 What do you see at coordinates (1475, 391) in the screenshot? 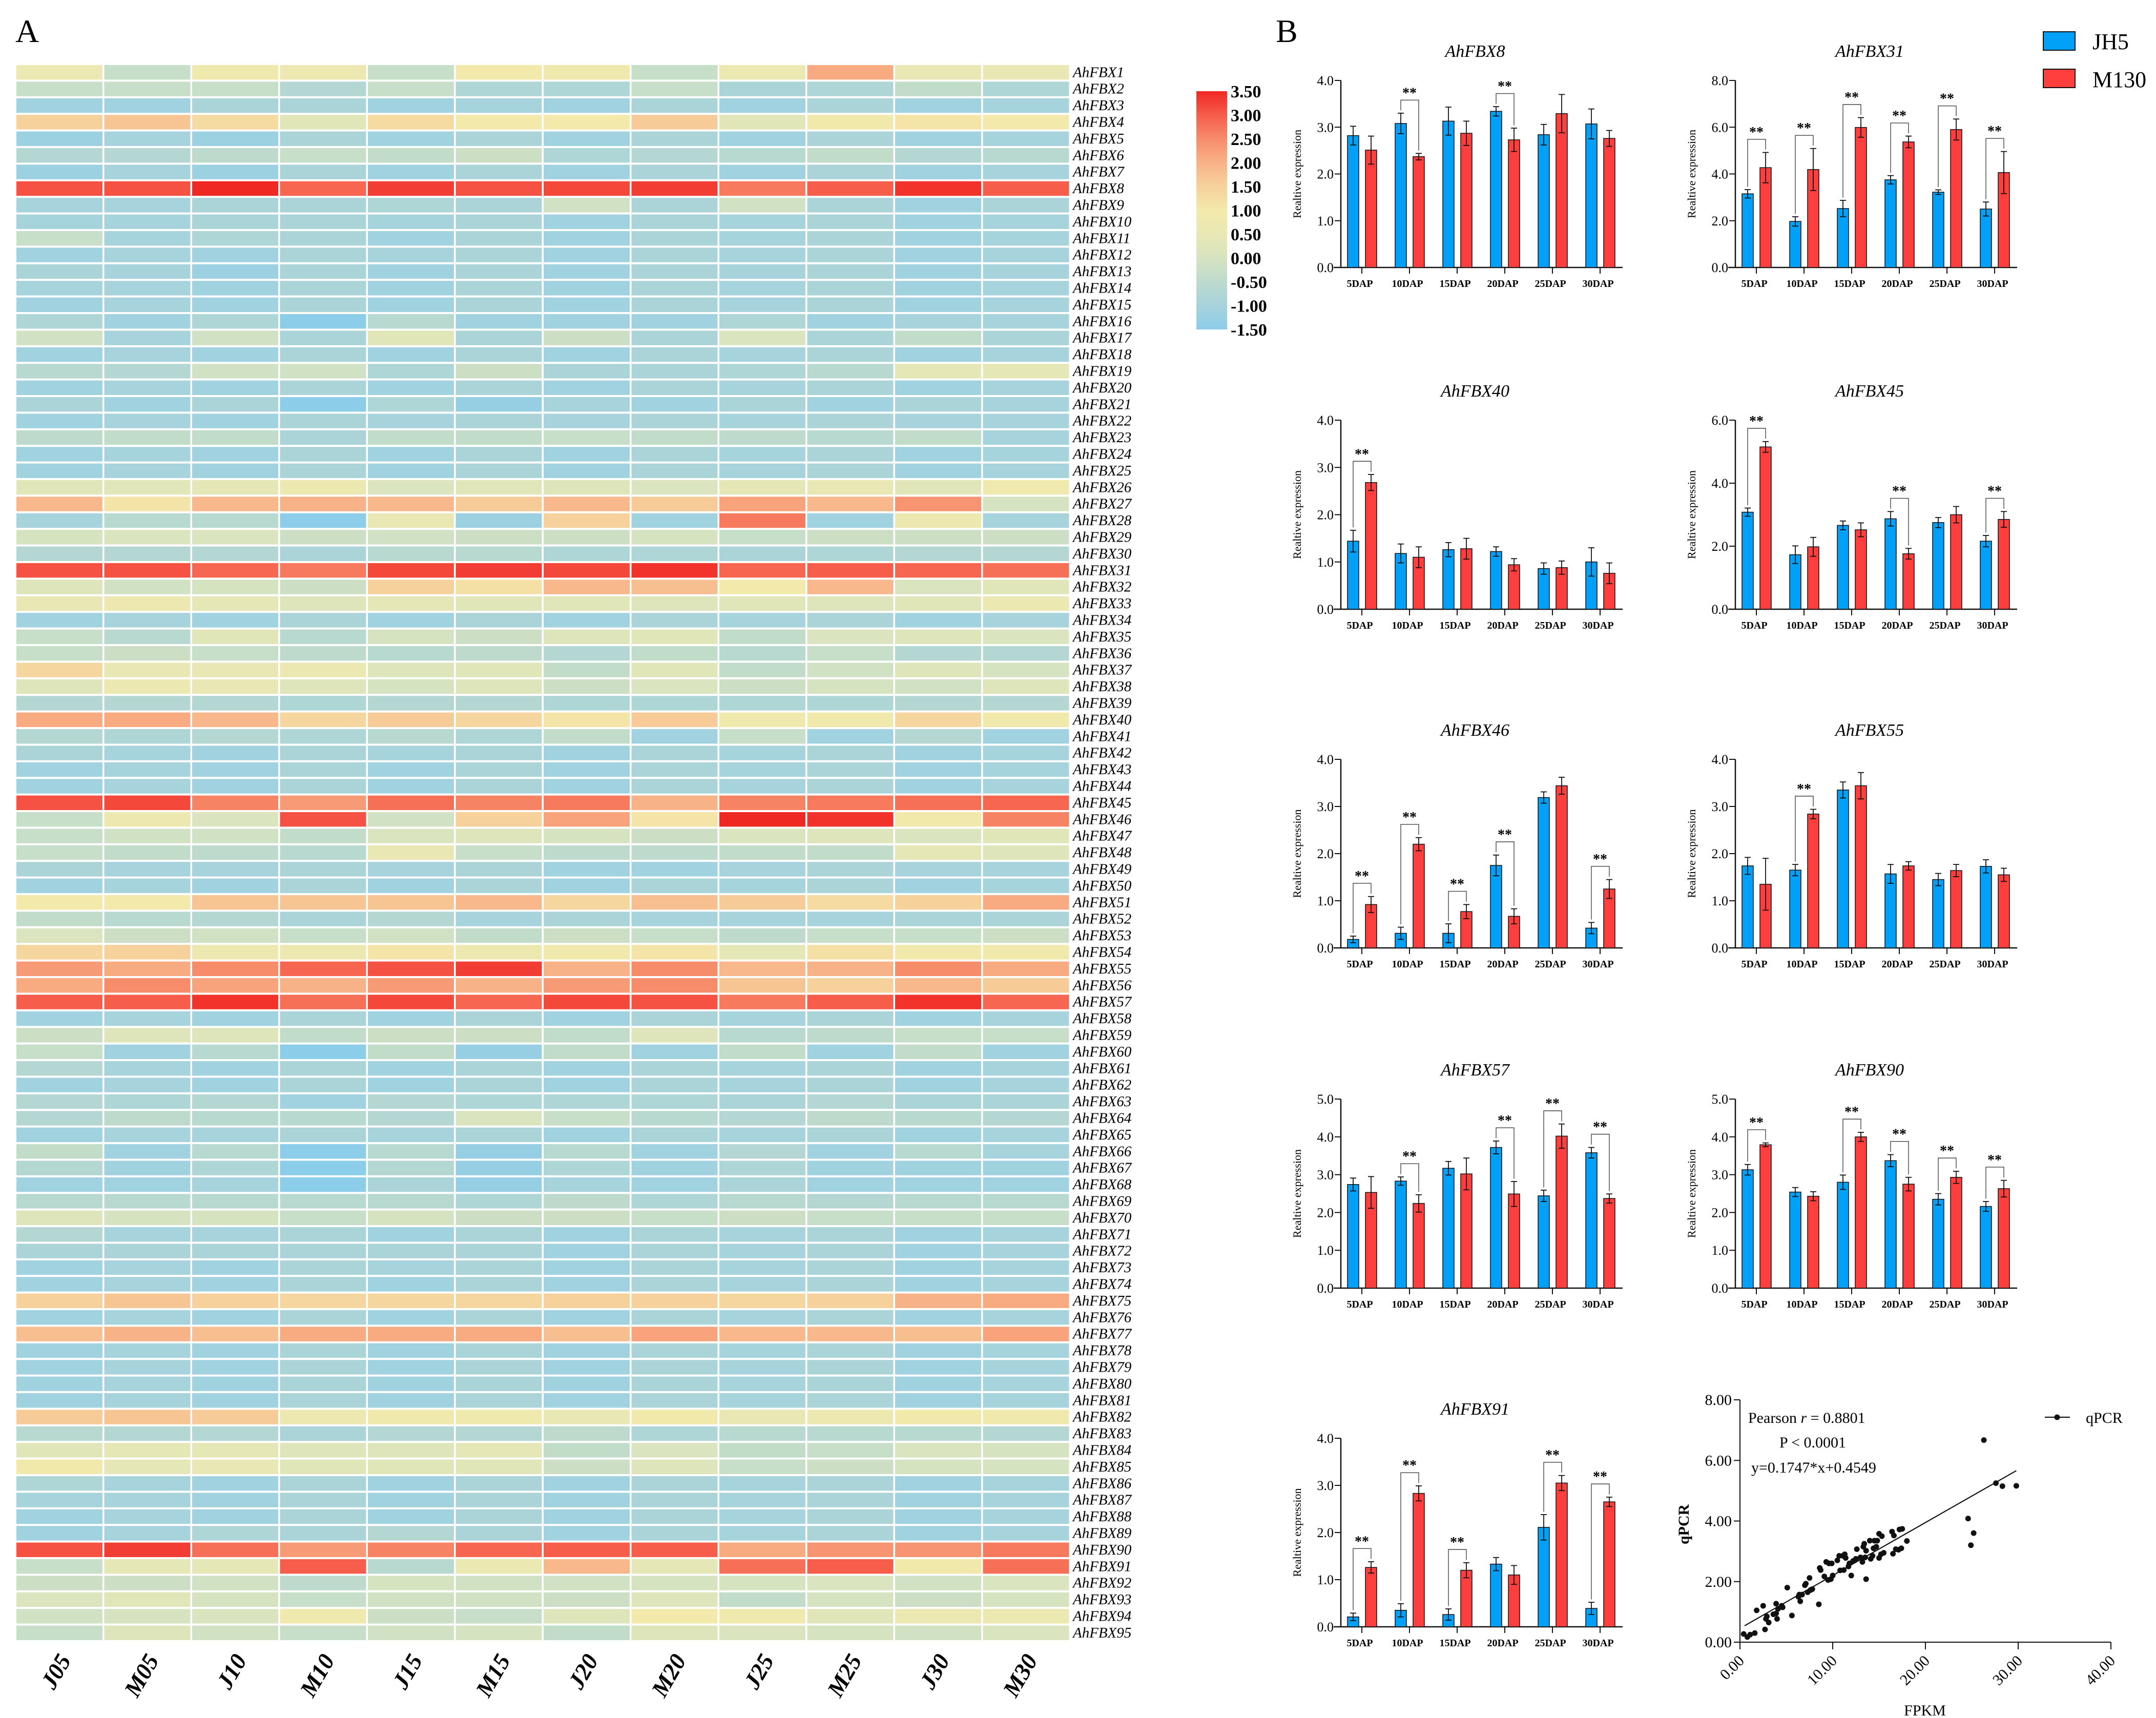
I see `chart-title: AhFBX40` at bounding box center [1475, 391].